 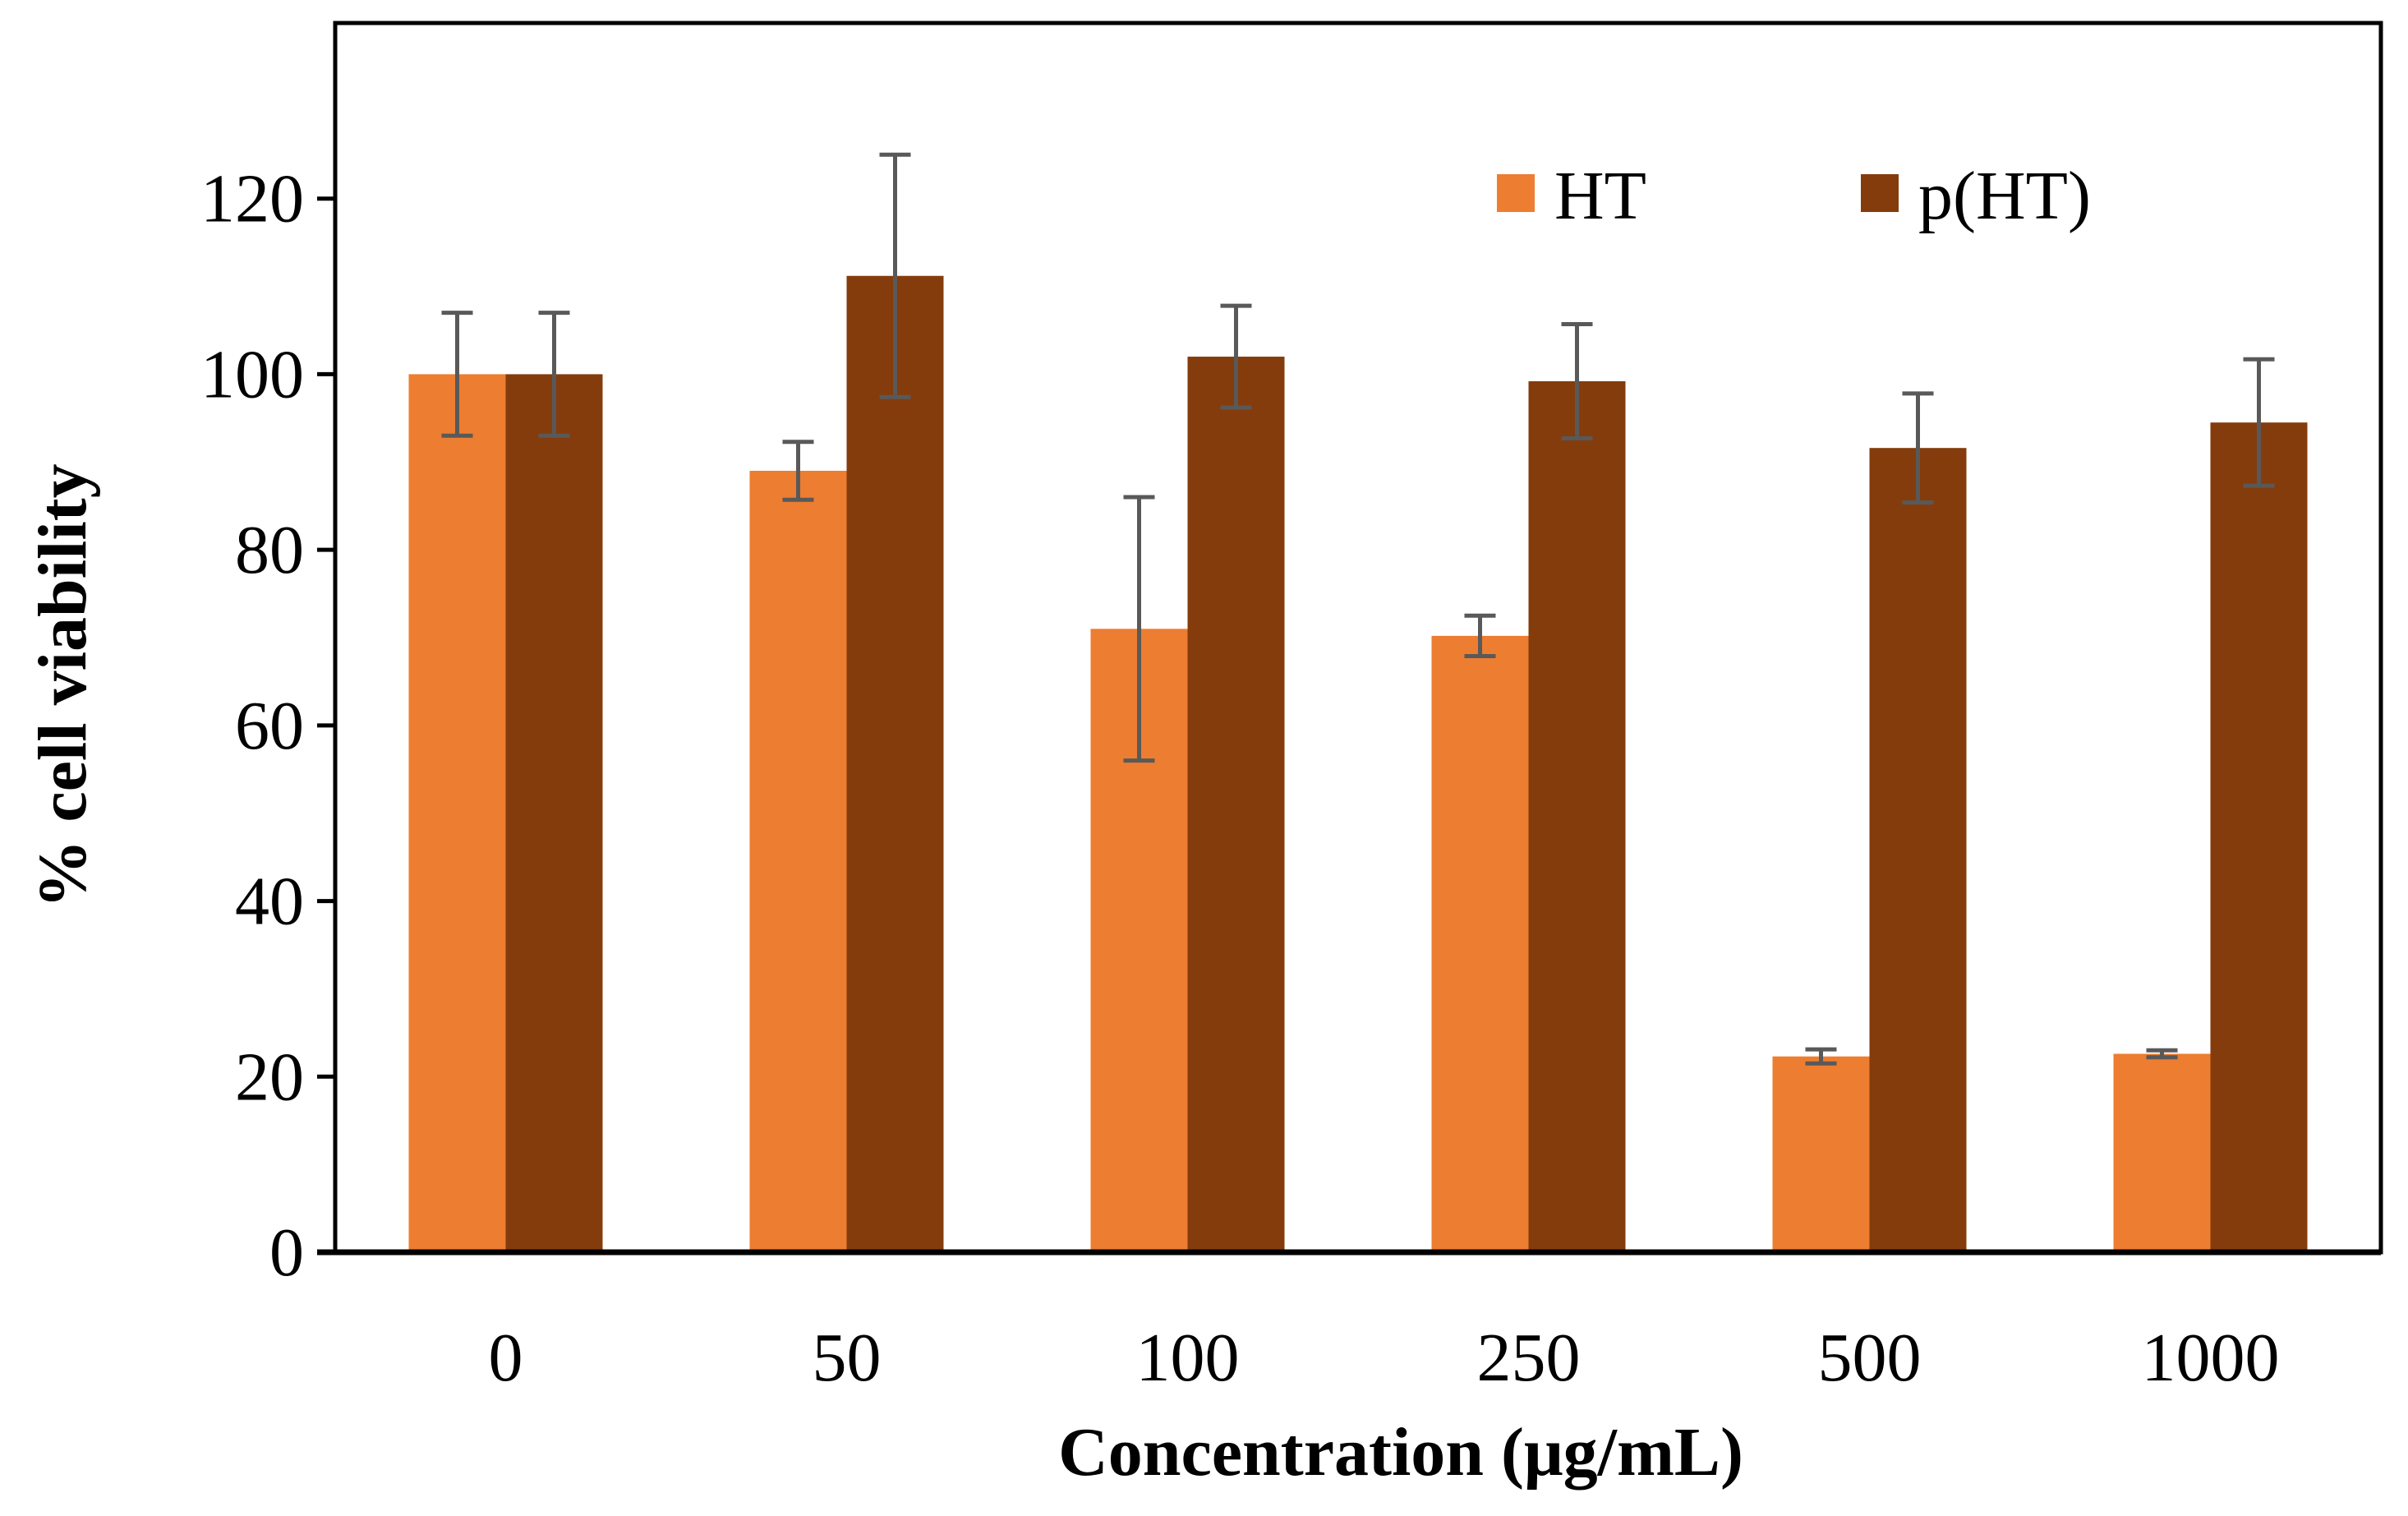 What do you see at coordinates (847, 1358) in the screenshot?
I see `x-tick-label: 50` at bounding box center [847, 1358].